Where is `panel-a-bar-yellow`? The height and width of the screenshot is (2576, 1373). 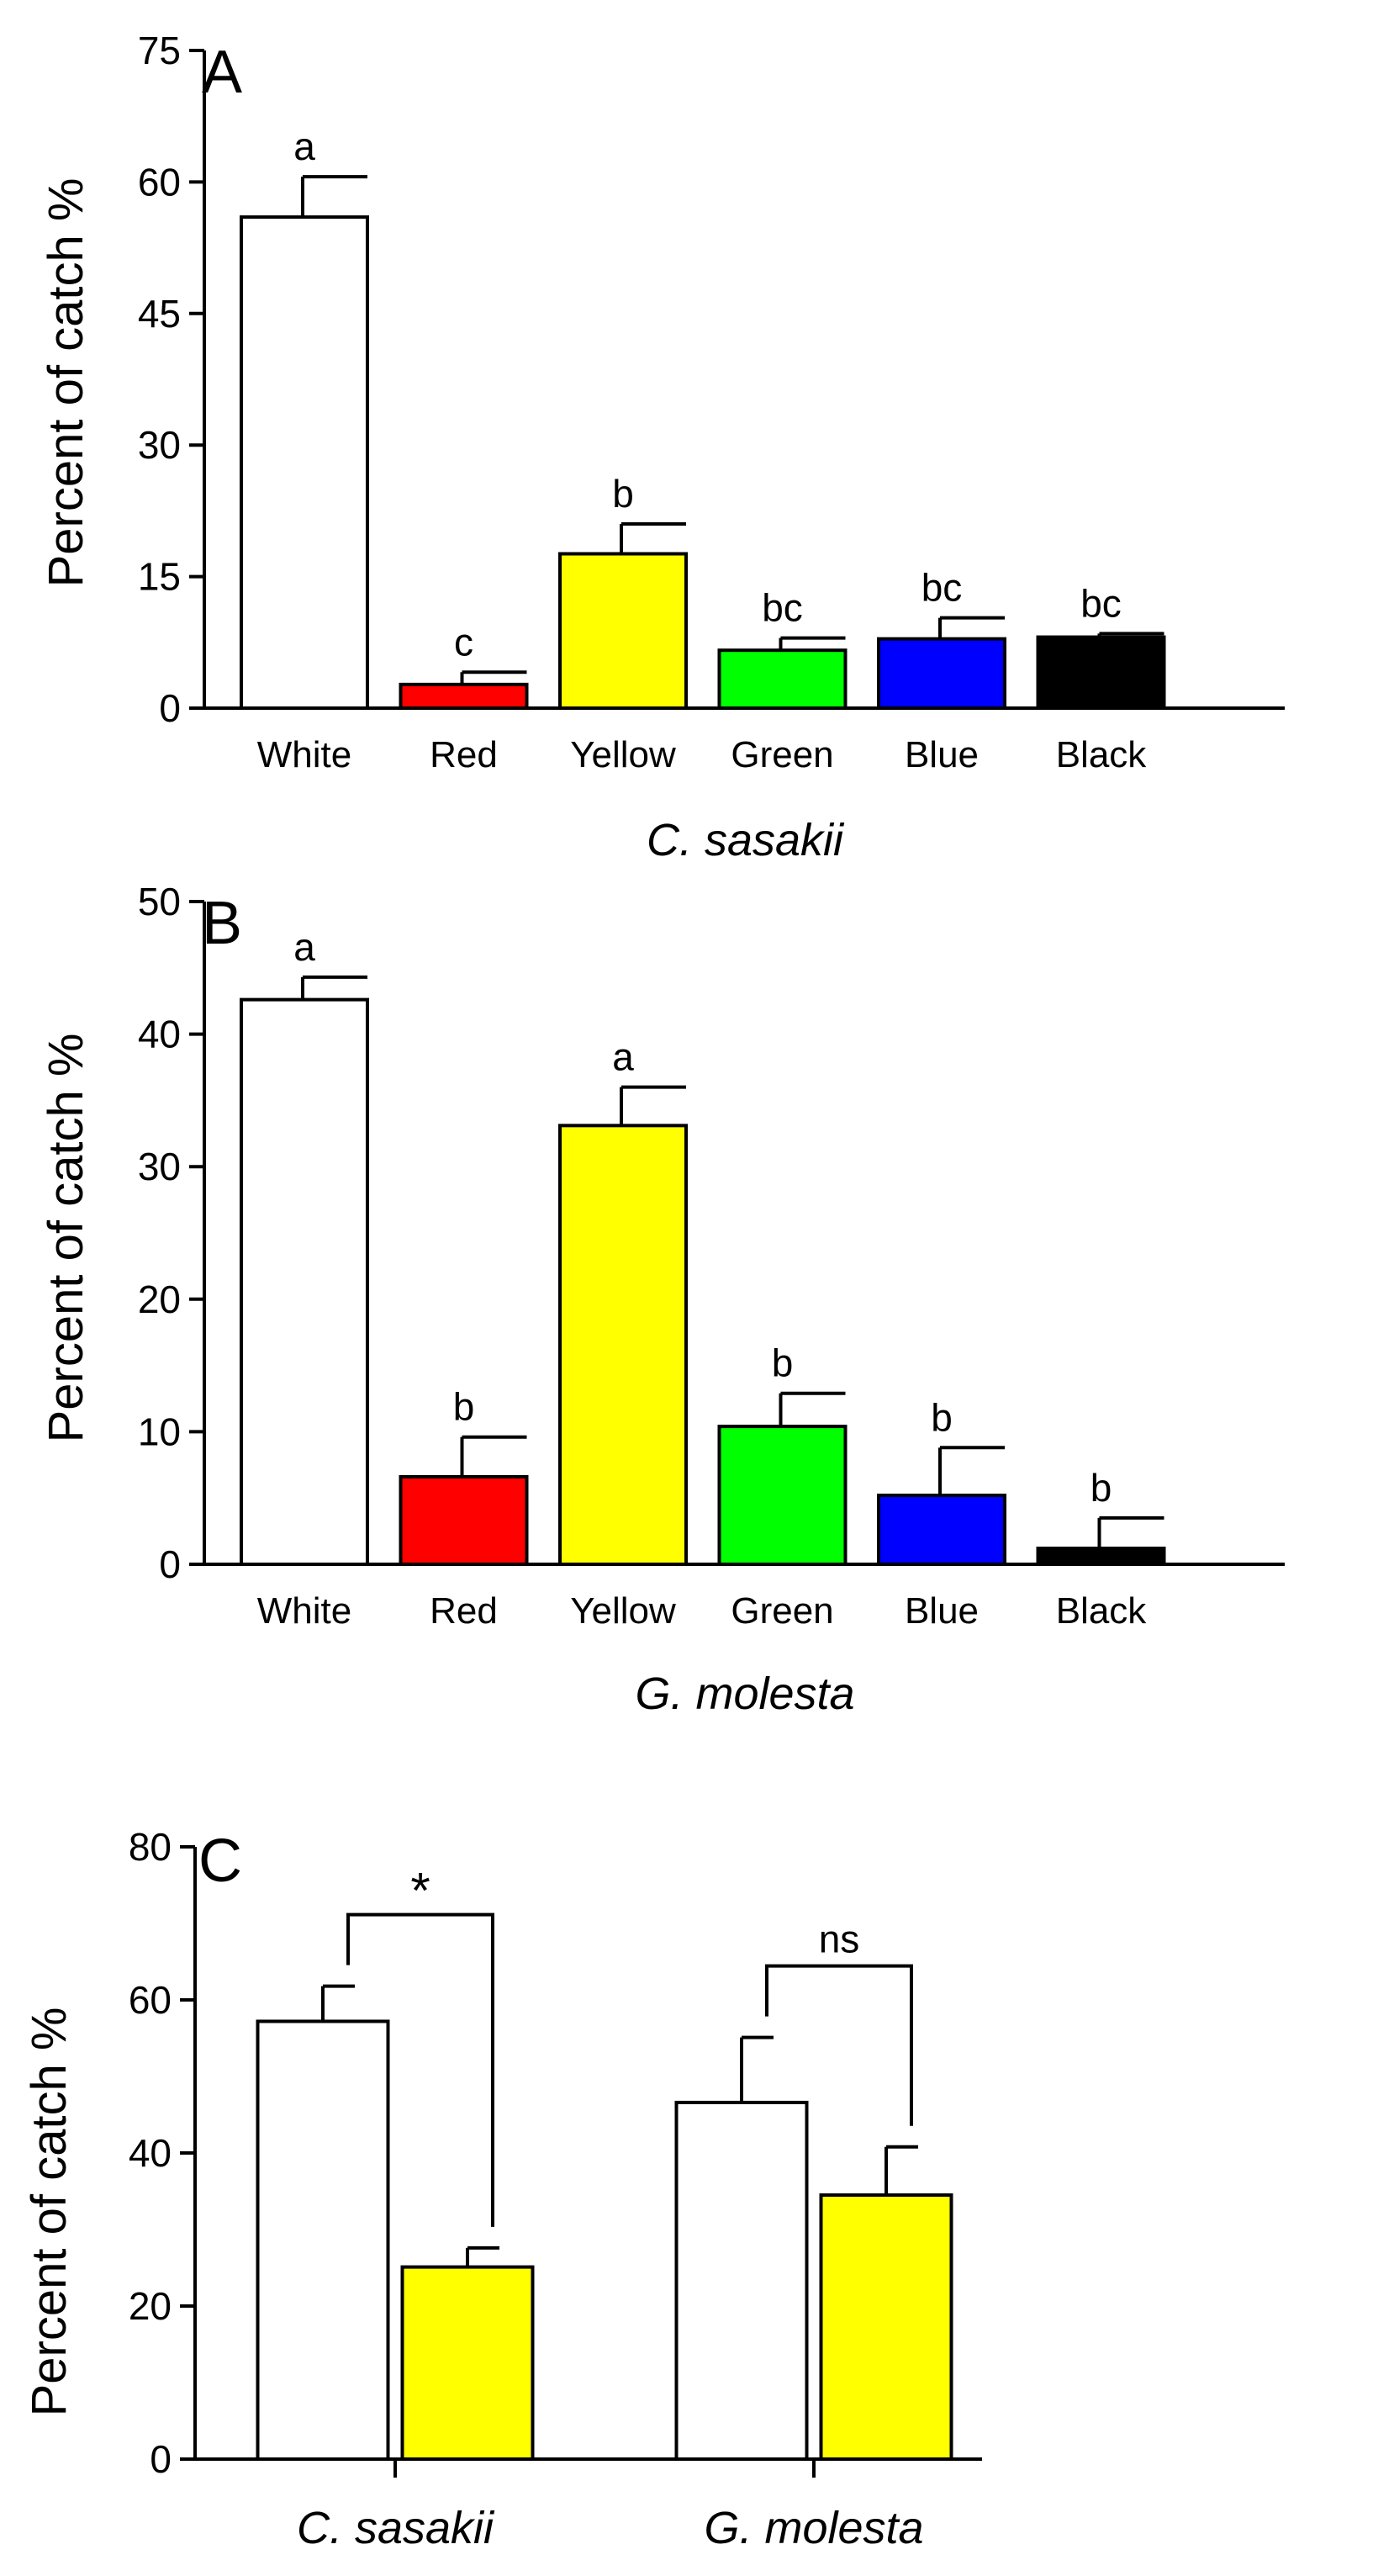
panel-a-bar-yellow is located at coordinates (623, 631).